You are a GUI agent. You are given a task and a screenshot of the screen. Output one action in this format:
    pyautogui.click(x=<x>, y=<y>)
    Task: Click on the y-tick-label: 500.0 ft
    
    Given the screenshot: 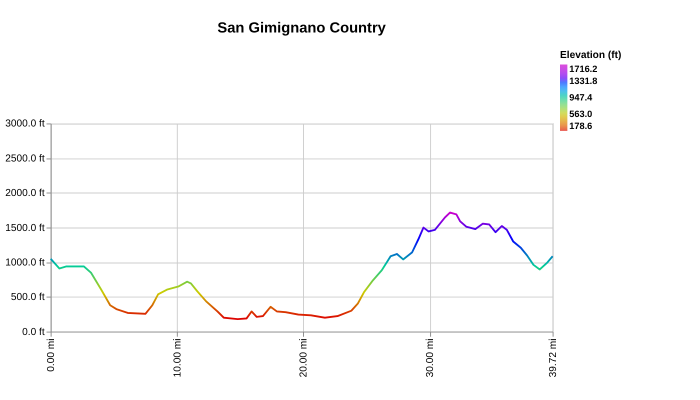 What is the action you would take?
    pyautogui.click(x=27, y=298)
    